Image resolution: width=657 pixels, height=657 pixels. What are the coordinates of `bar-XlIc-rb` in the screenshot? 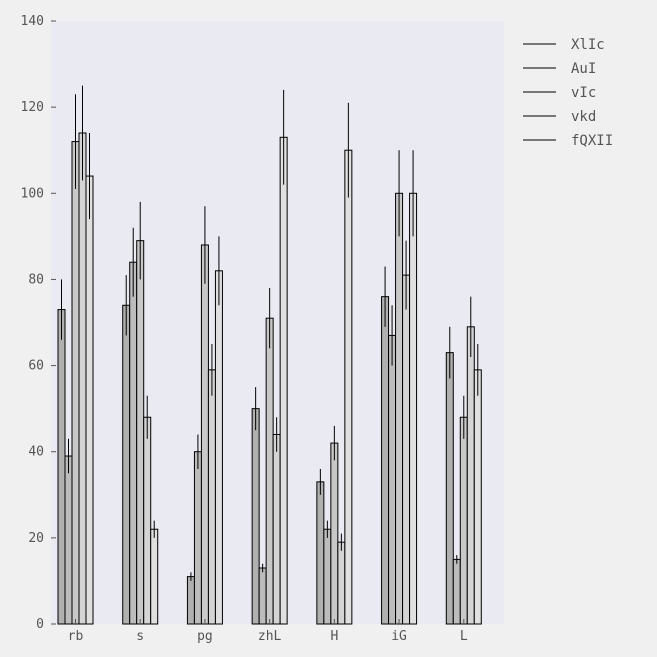 It's located at (61, 467).